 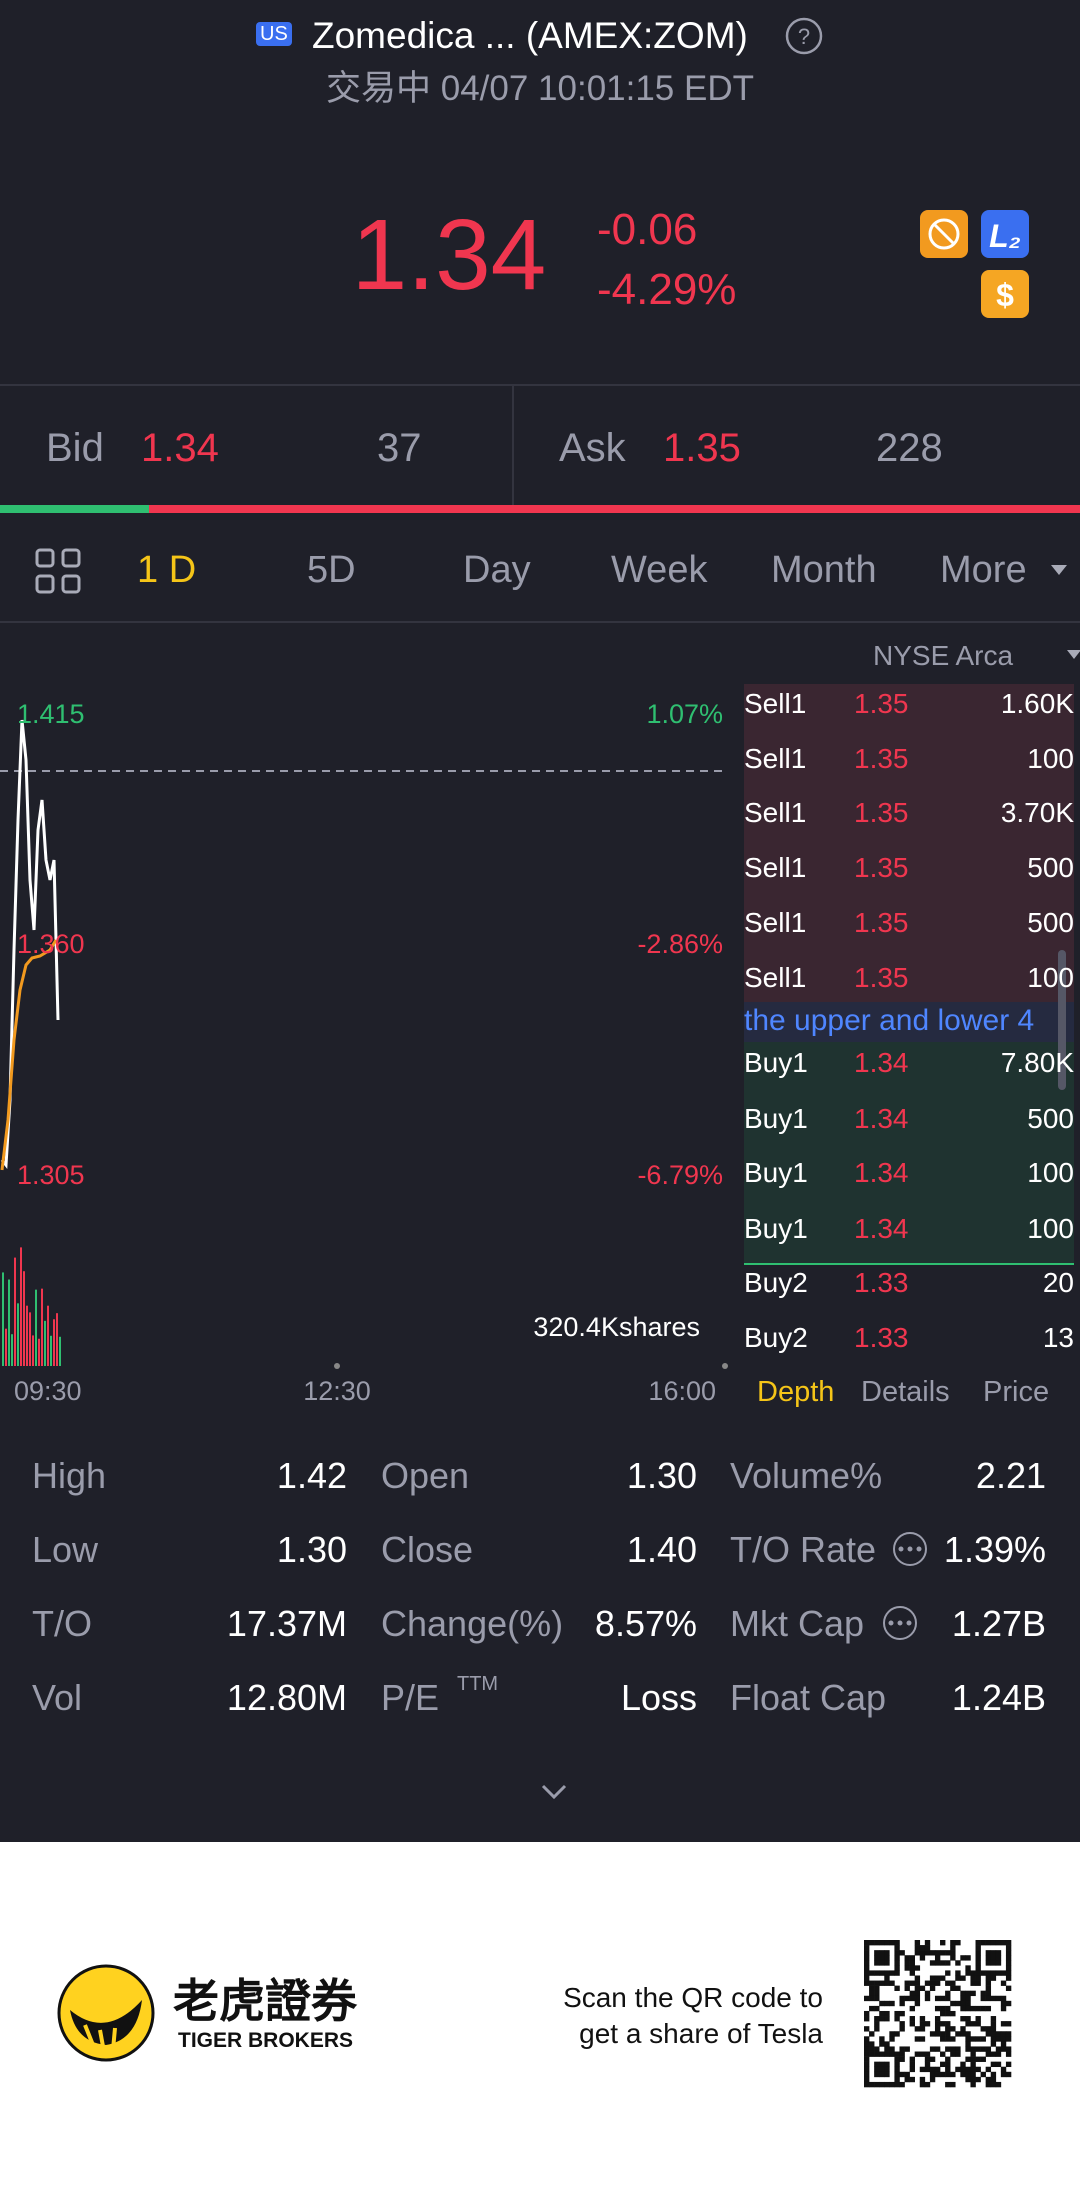 What do you see at coordinates (1050, 978) in the screenshot?
I see `book-size: 100` at bounding box center [1050, 978].